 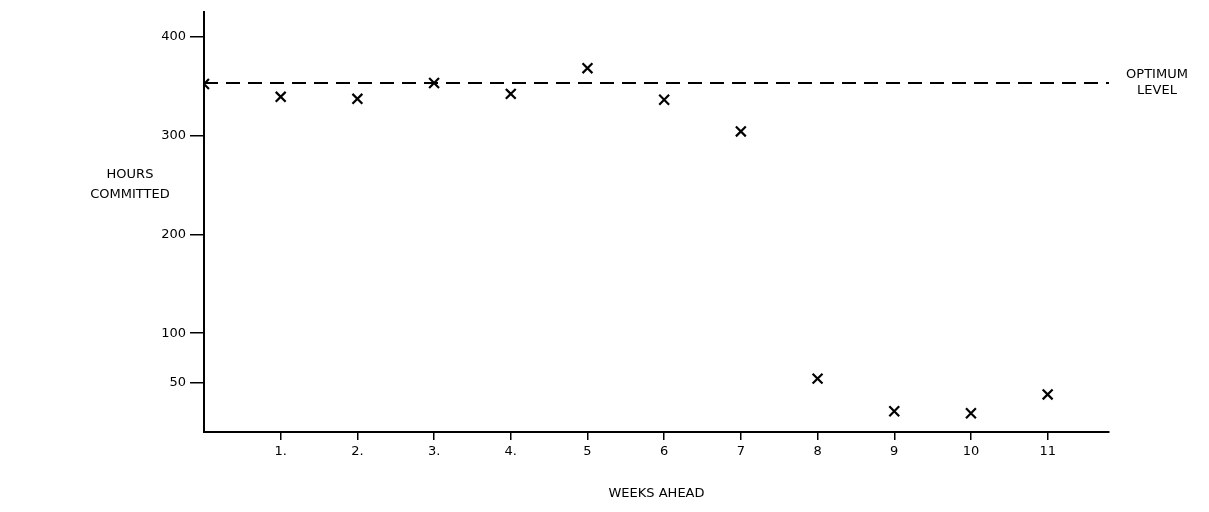 What do you see at coordinates (173, 233) in the screenshot?
I see `y-tick-label: 200` at bounding box center [173, 233].